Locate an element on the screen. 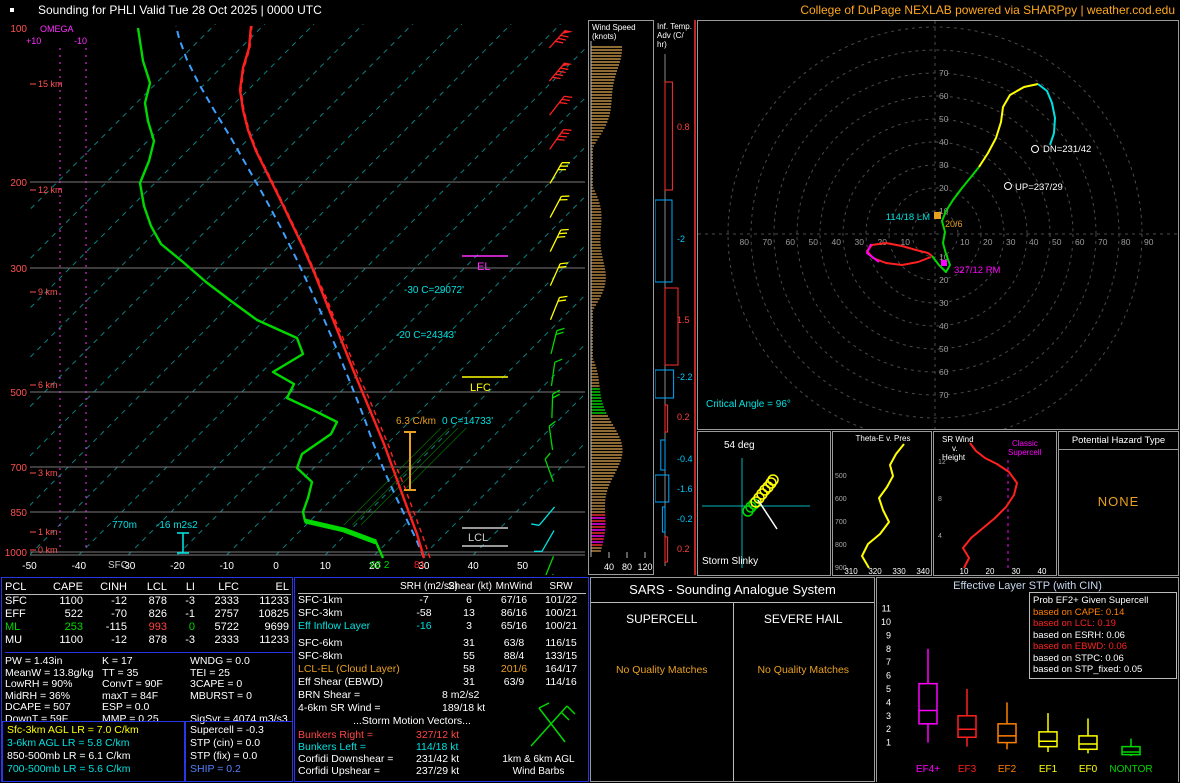 Image resolution: width=1180 pixels, height=783 pixels. stat-label: BRN Shear = is located at coordinates (329, 695).